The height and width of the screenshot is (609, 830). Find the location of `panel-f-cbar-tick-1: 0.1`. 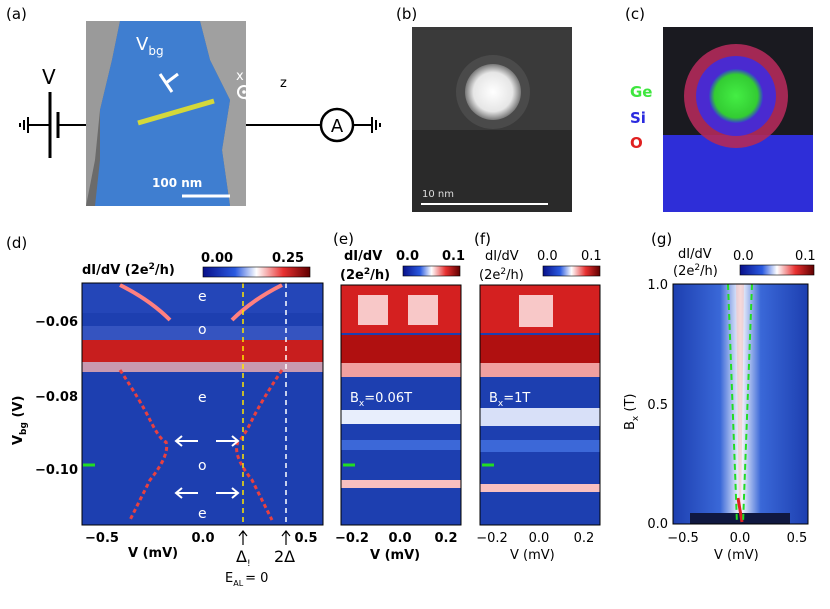

panel-f-cbar-tick-1: 0.1 is located at coordinates (591, 256).